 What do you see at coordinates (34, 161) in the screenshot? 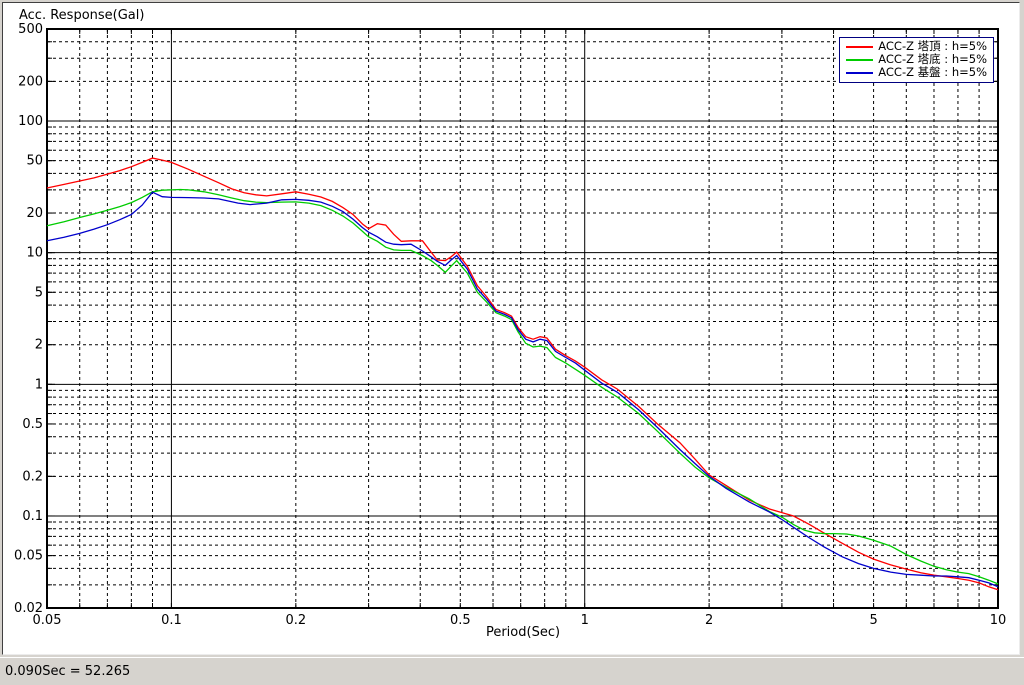
I see `svg-text: 50` at bounding box center [34, 161].